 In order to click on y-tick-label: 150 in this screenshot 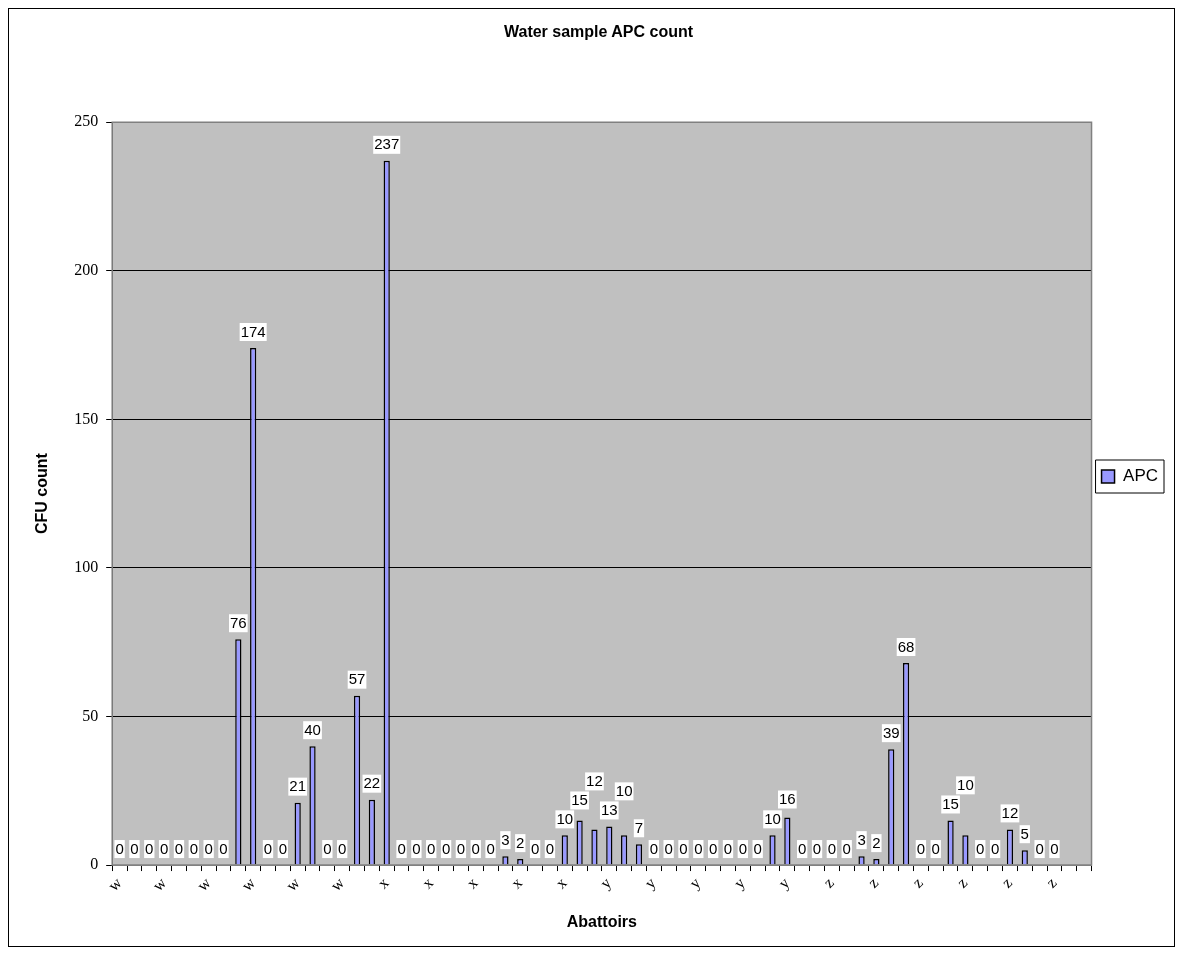, I will do `click(86, 418)`.